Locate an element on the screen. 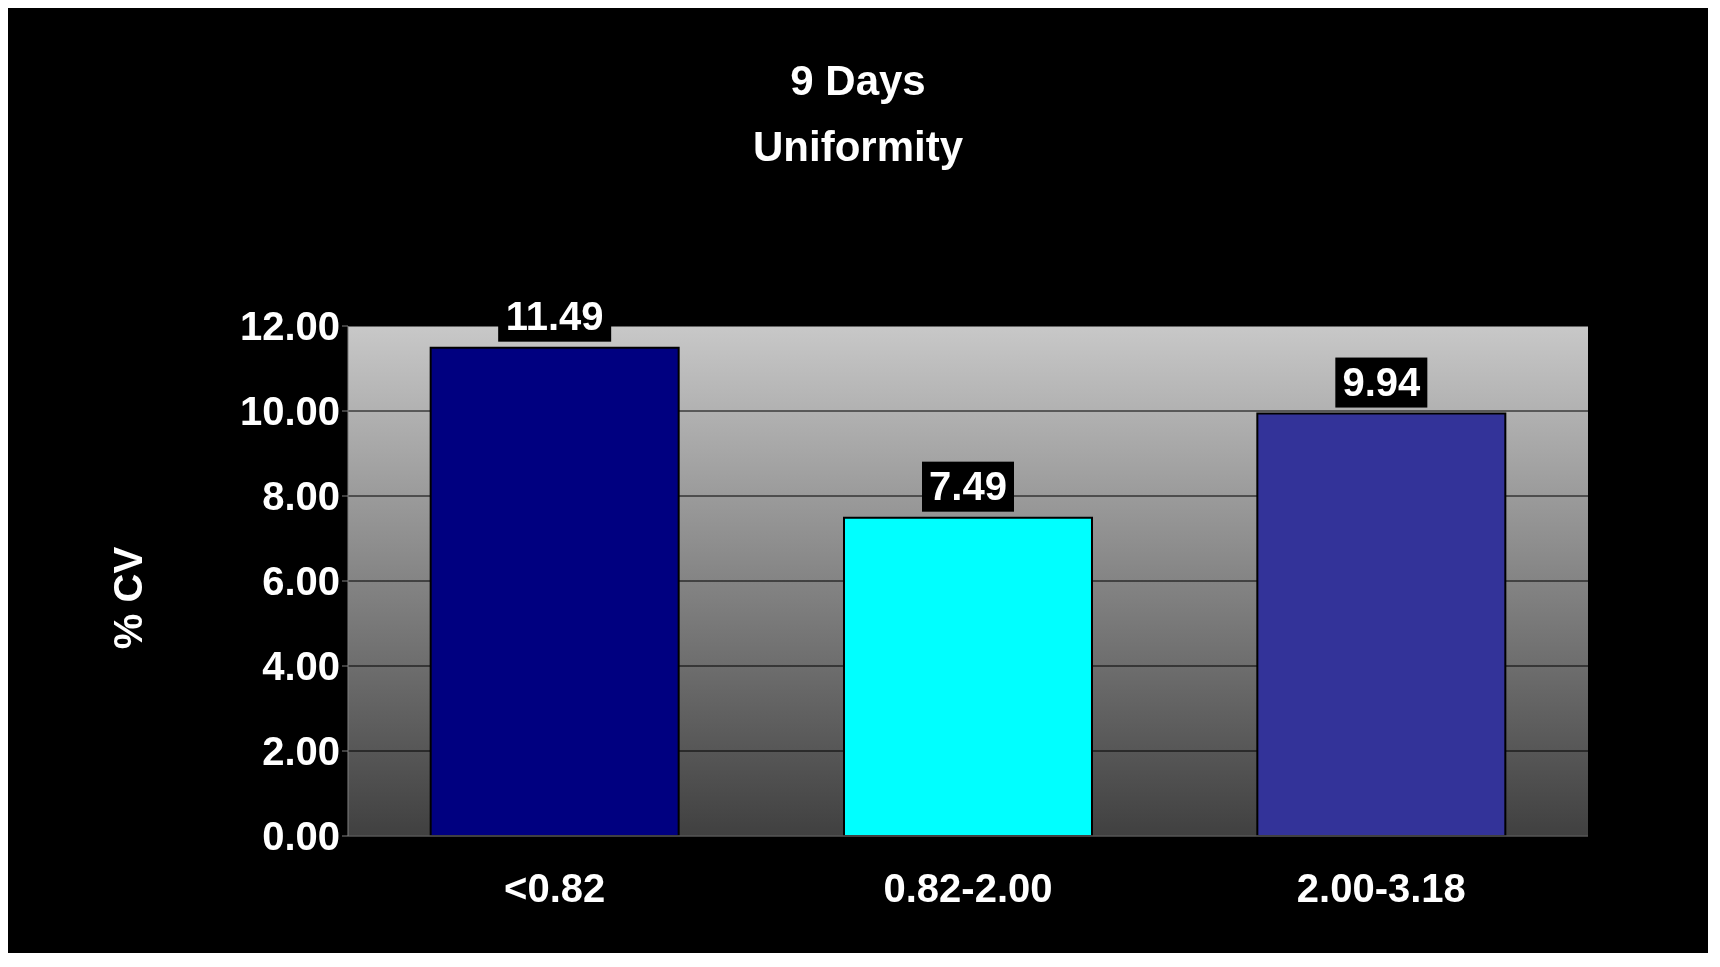 The width and height of the screenshot is (1720, 967). y-tick-label: 0.00 is located at coordinates (301, 836).